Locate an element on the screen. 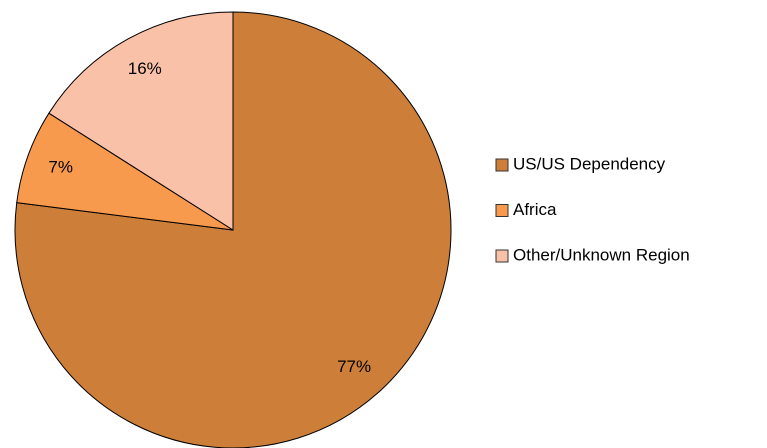 The height and width of the screenshot is (448, 767). data-label: 77% is located at coordinates (354, 366).